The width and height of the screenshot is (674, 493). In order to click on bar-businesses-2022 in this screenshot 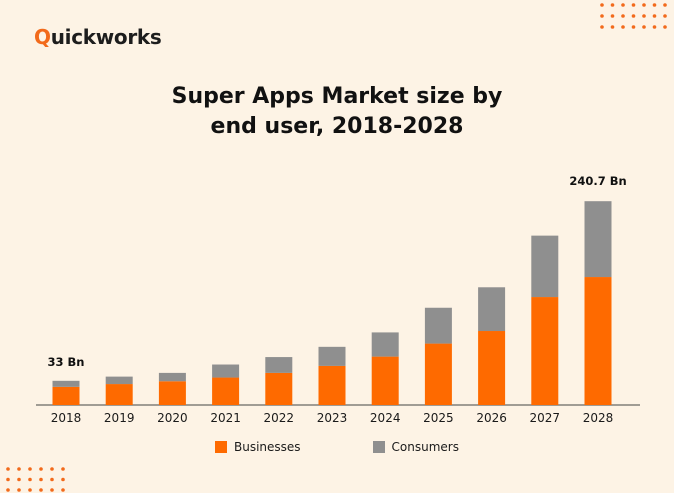, I will do `click(279, 388)`.